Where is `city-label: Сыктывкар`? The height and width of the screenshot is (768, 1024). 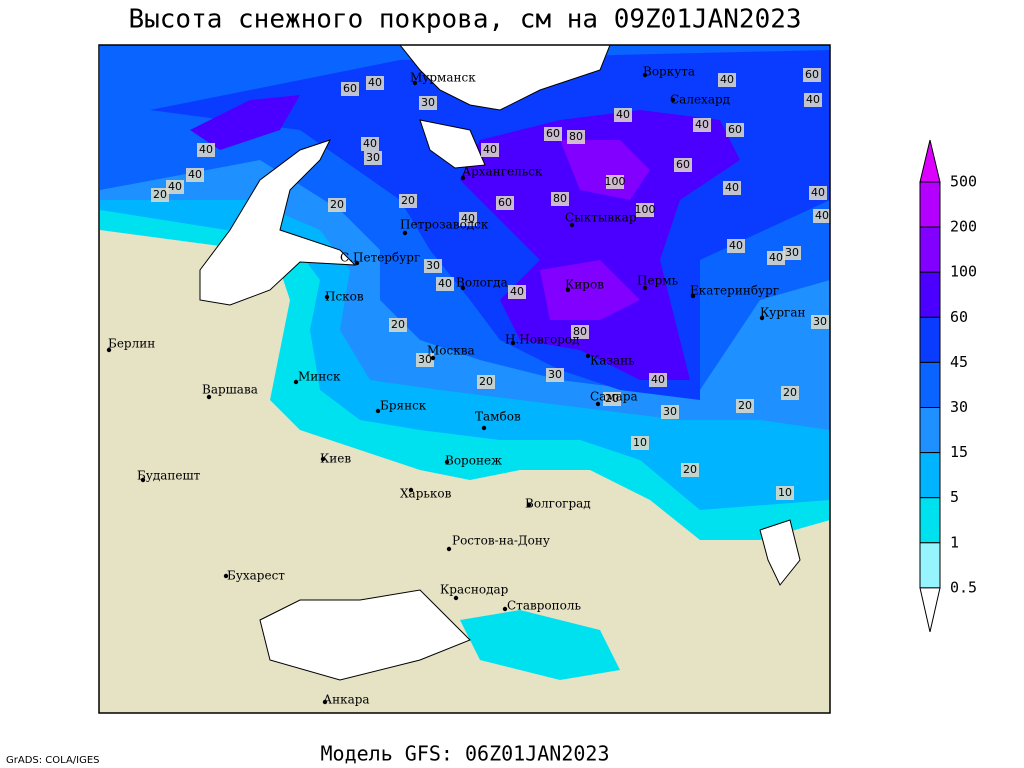
city-label: Сыктывкар is located at coordinates (601, 218).